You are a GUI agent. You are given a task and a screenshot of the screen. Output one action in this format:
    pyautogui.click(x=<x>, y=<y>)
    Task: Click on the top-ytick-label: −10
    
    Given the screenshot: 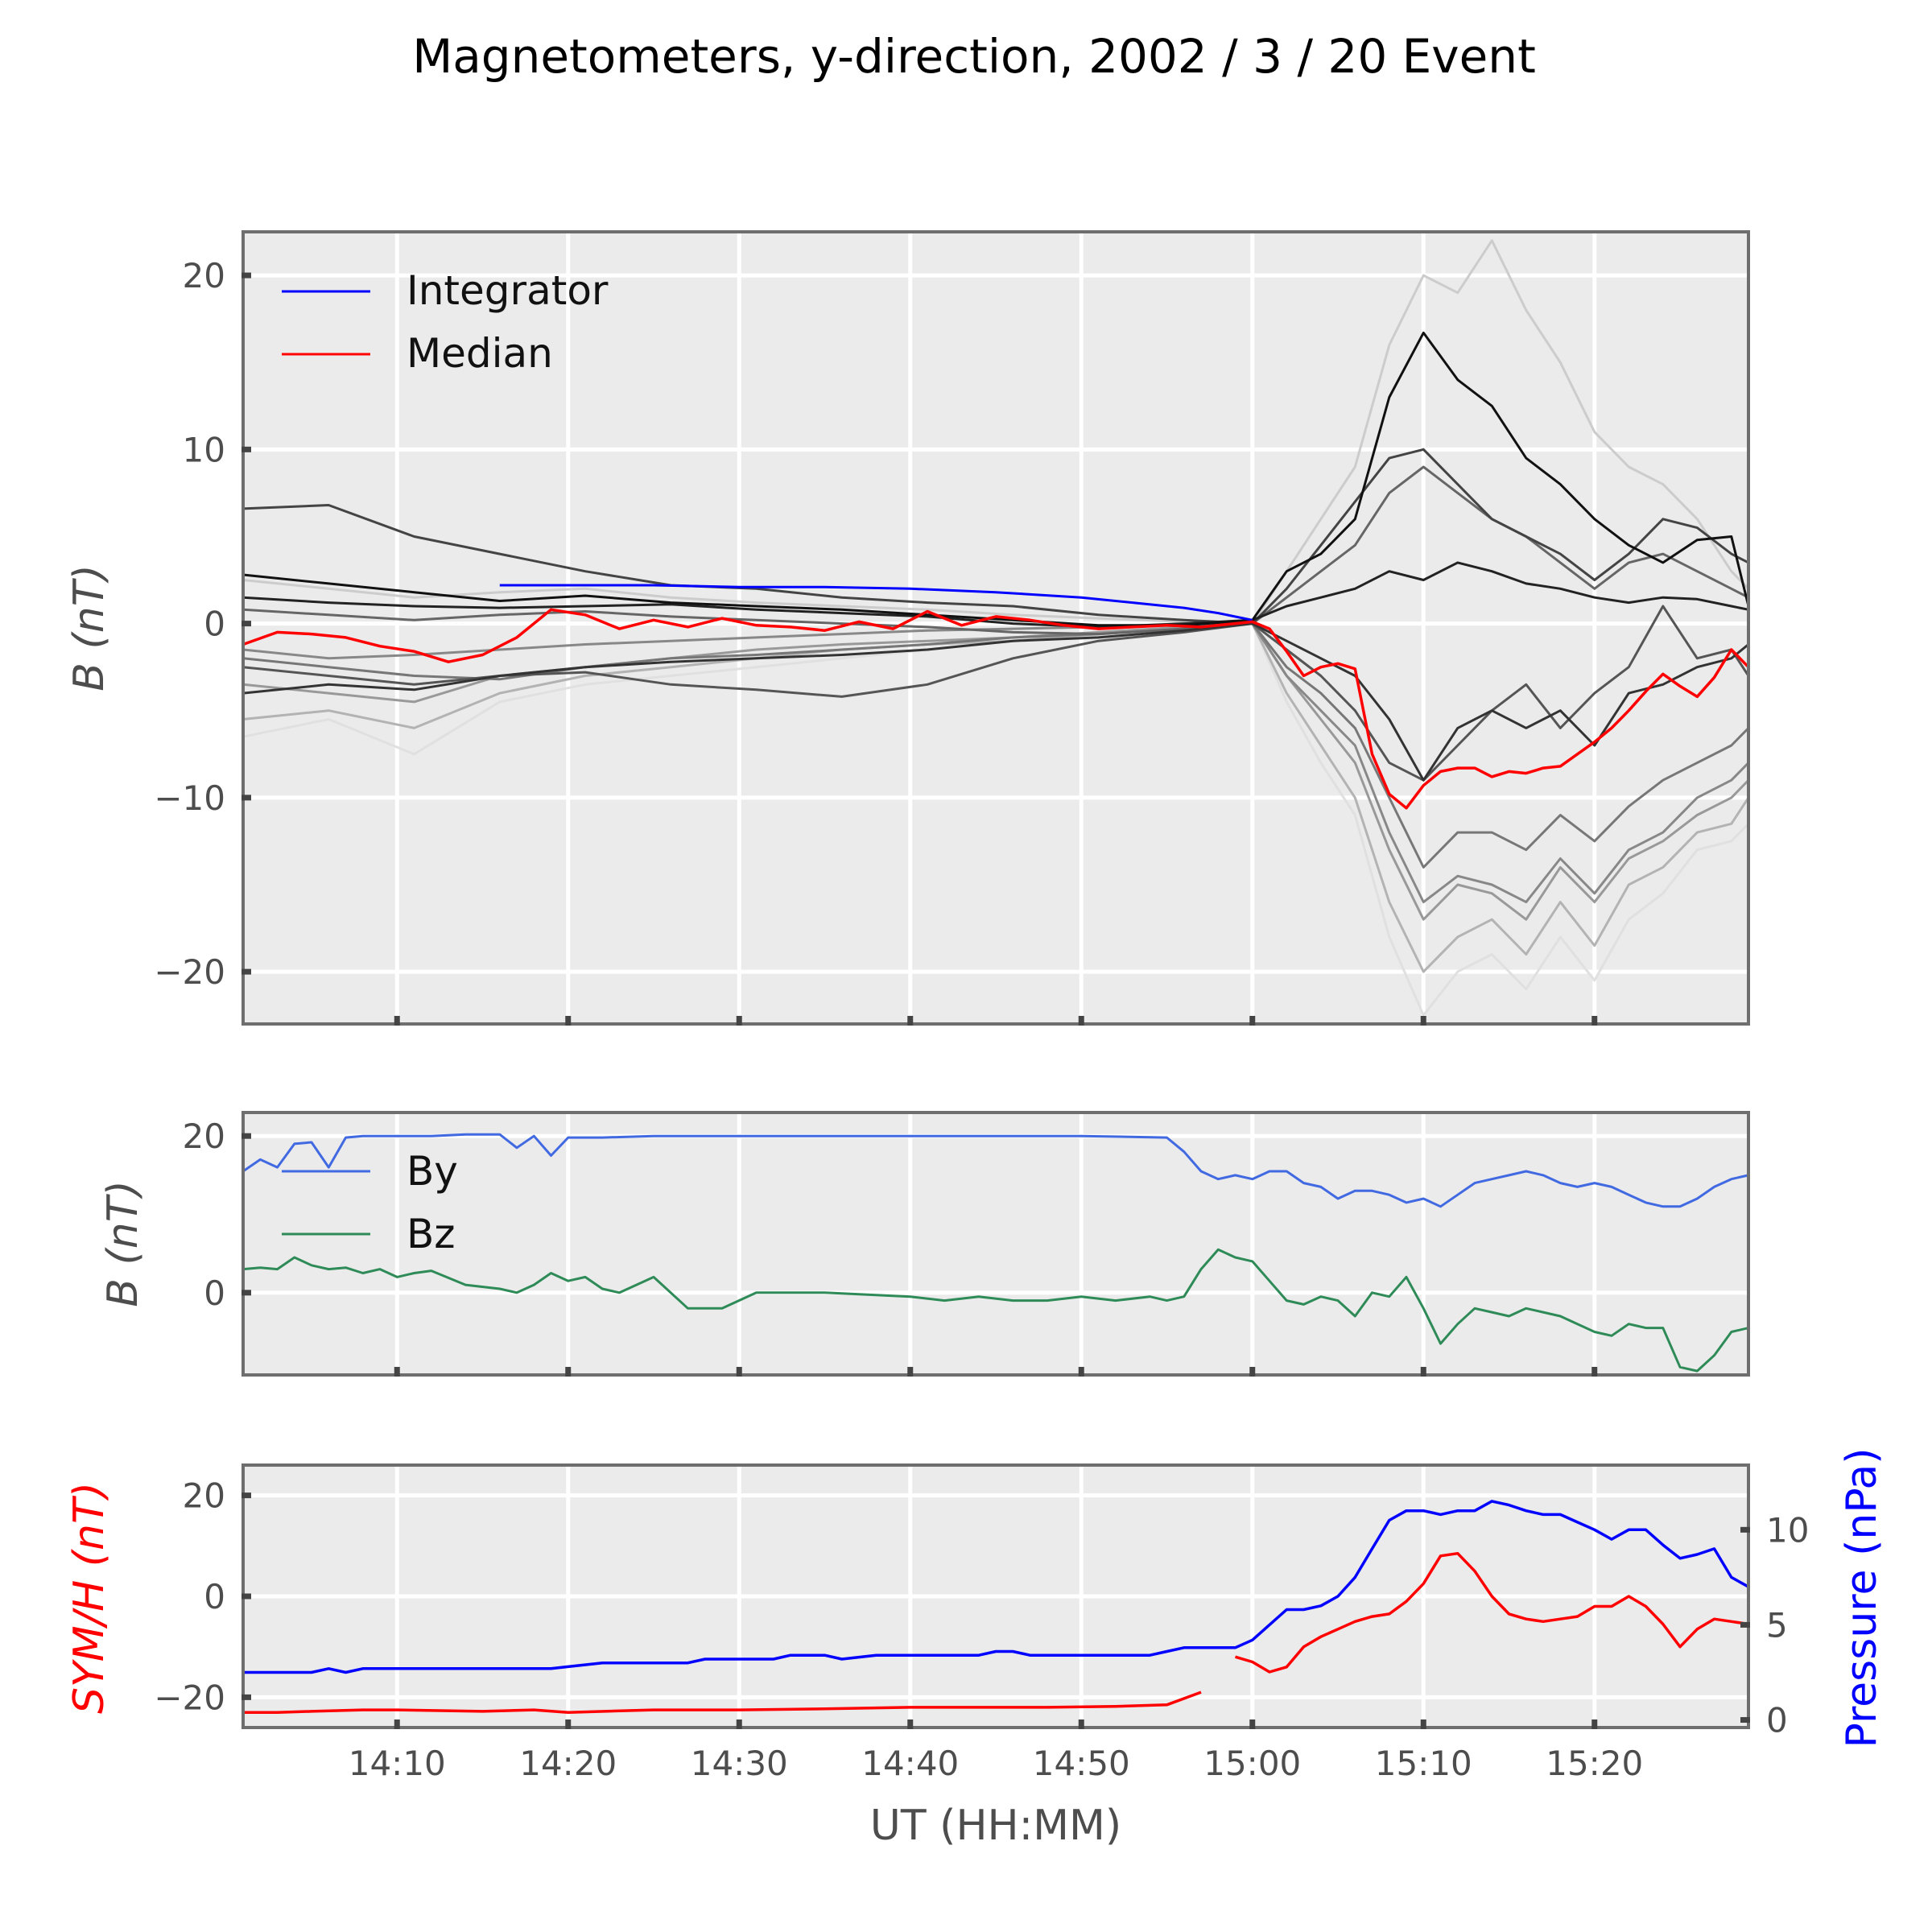 What is the action you would take?
    pyautogui.click(x=189, y=798)
    